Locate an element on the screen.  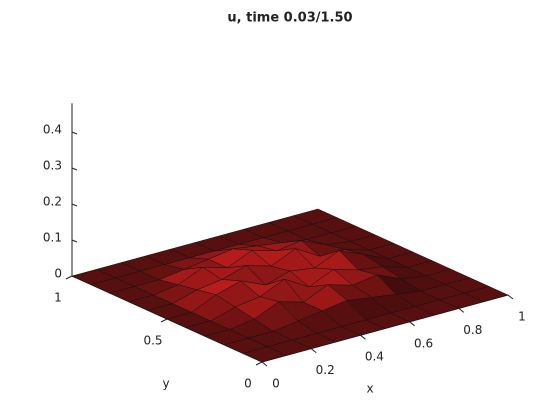
y-tick-label: 0 is located at coordinates (248, 384).